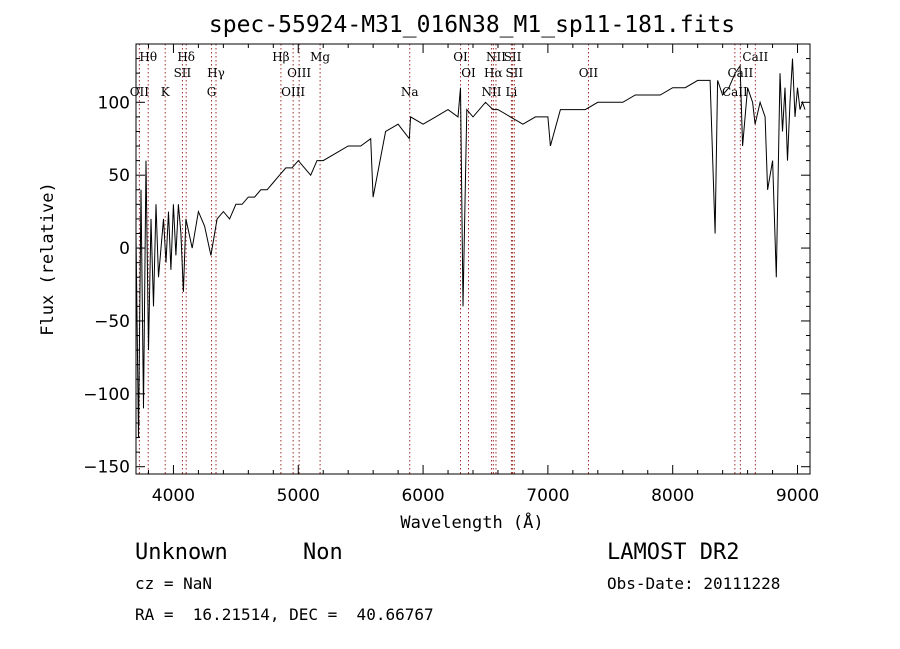 This screenshot has height=649, width=900. What do you see at coordinates (119, 176) in the screenshot?
I see `y-tick-label: 50` at bounding box center [119, 176].